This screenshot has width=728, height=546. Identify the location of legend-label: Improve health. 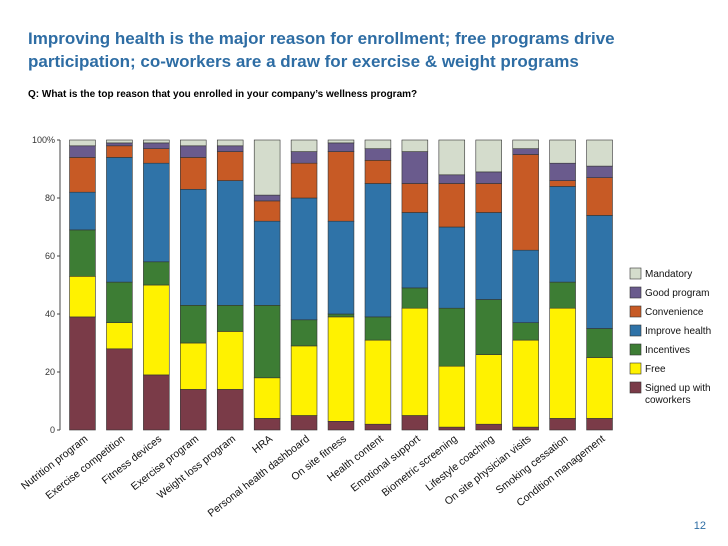
(678, 331).